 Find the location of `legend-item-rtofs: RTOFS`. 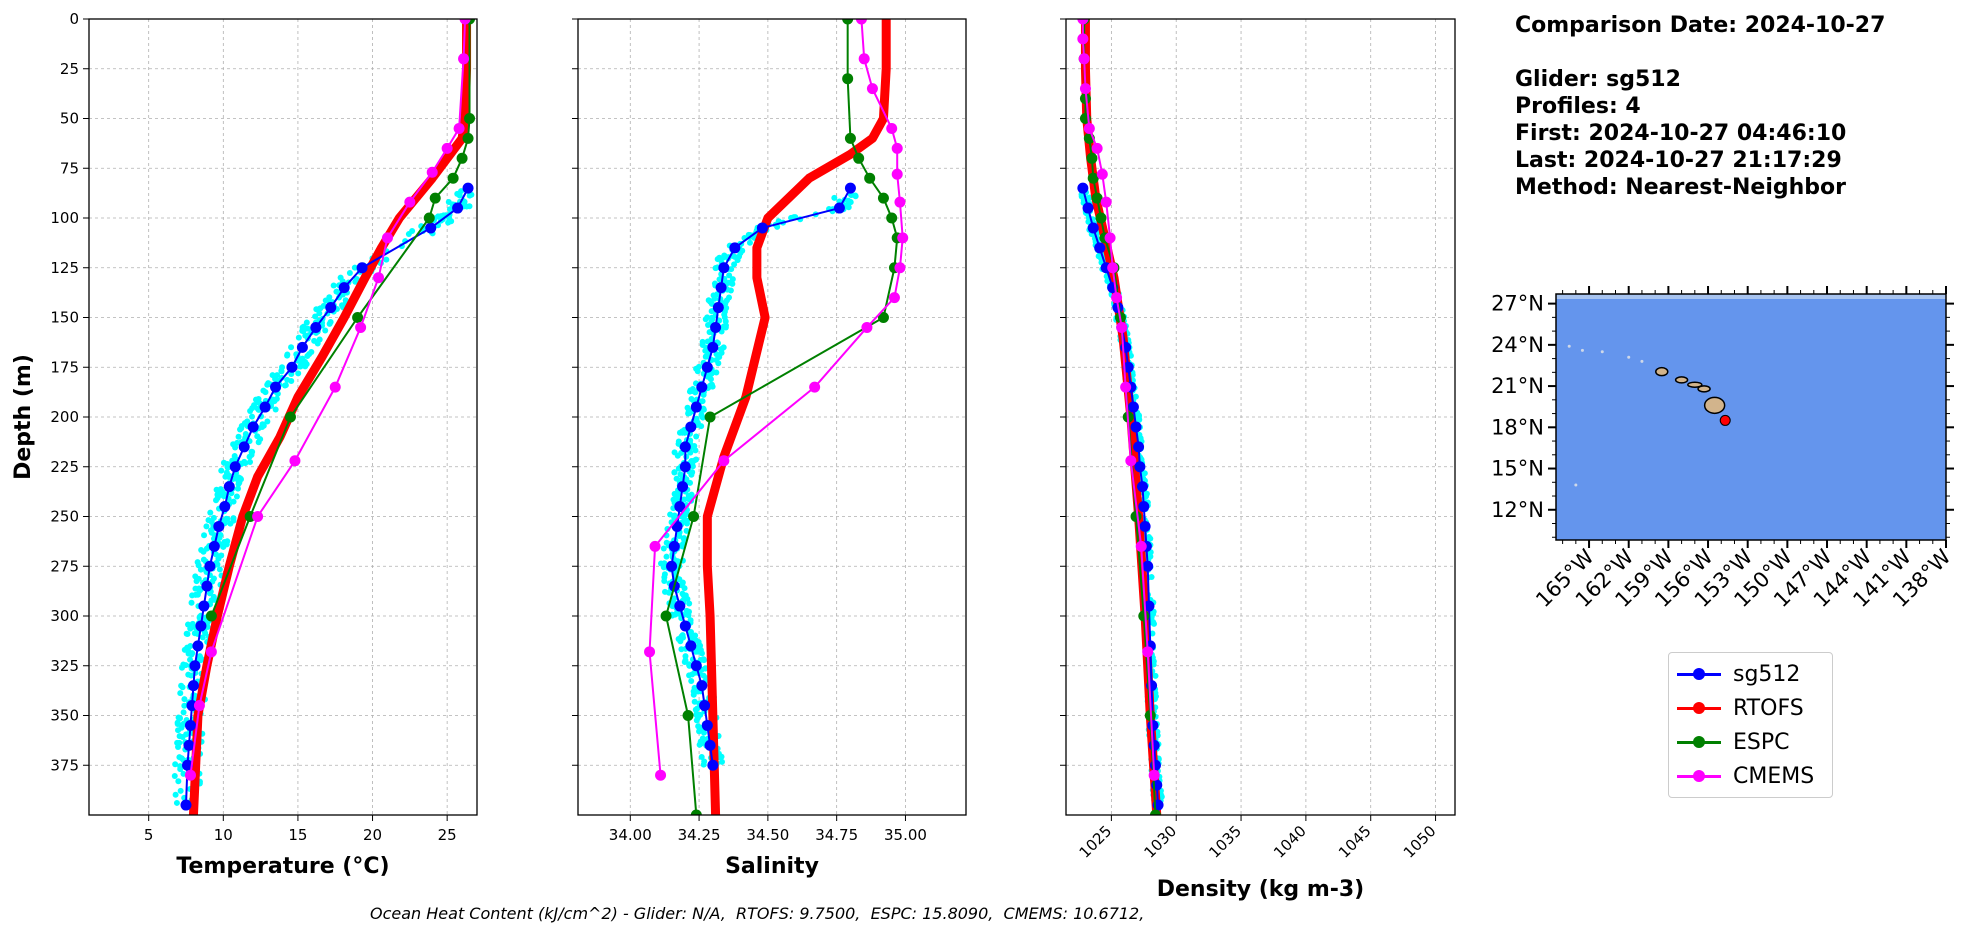

legend-item-rtofs: RTOFS is located at coordinates (1736, 708).